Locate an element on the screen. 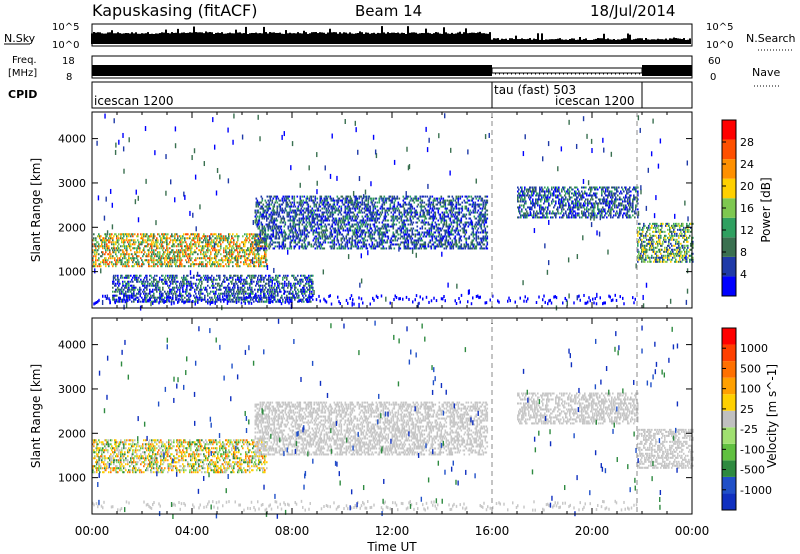 The width and height of the screenshot is (800, 554). noise-trace is located at coordinates (391, 35).